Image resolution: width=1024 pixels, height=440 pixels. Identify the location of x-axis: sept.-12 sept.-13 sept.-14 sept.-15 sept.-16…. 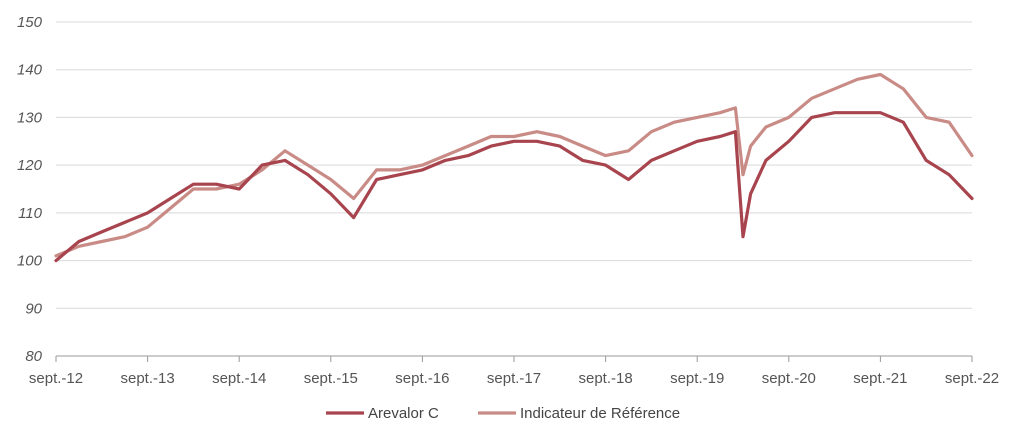
(514, 371).